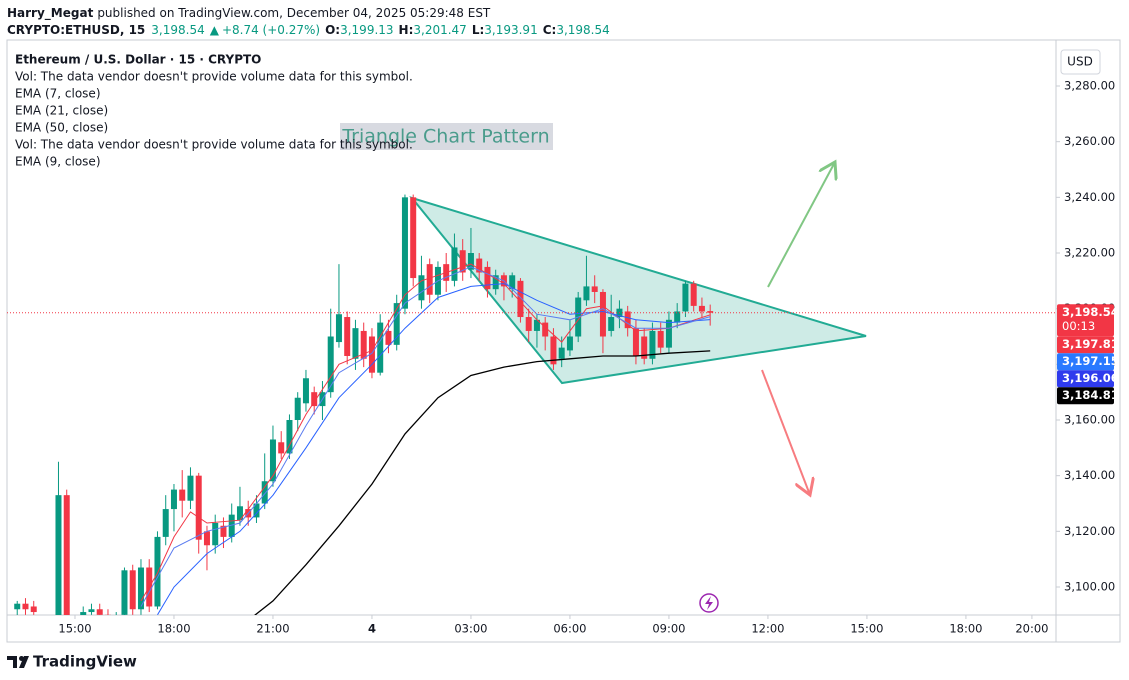 Image resolution: width=1129 pixels, height=680 pixels. I want to click on annotation: Triangle Chart Pattern, so click(445, 137).